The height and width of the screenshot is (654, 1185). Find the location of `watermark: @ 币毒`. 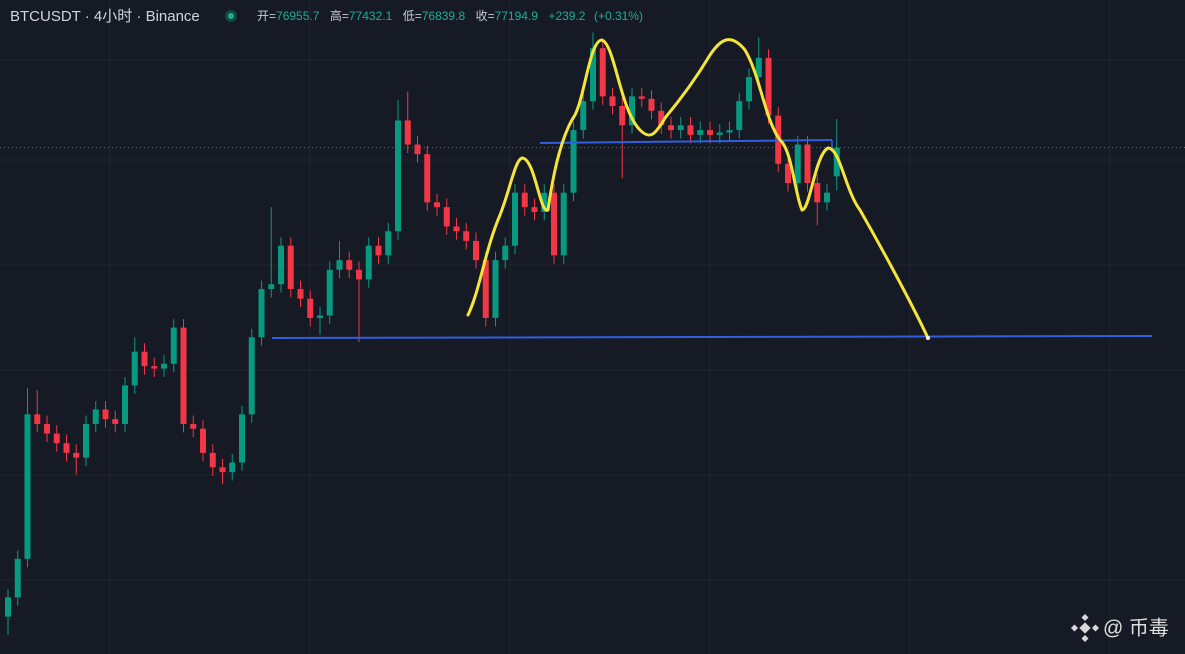

watermark: @ 币毒 is located at coordinates (1136, 627).